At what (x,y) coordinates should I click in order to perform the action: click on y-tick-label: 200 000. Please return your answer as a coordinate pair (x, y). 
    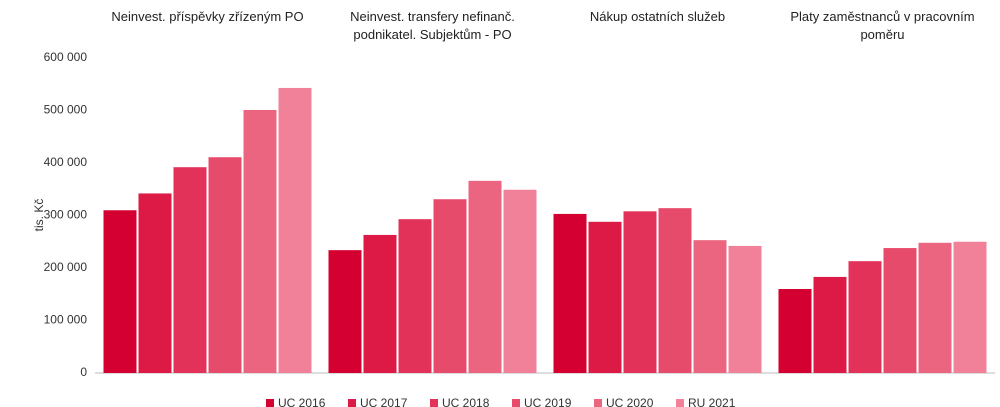
    Looking at the image, I should click on (66, 267).